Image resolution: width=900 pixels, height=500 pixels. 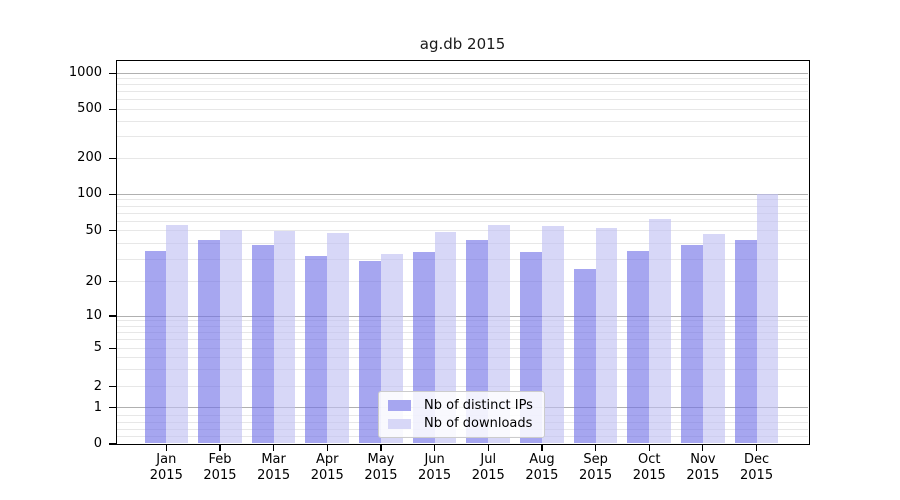 What do you see at coordinates (284, 337) in the screenshot?
I see `bar-downloads-mar` at bounding box center [284, 337].